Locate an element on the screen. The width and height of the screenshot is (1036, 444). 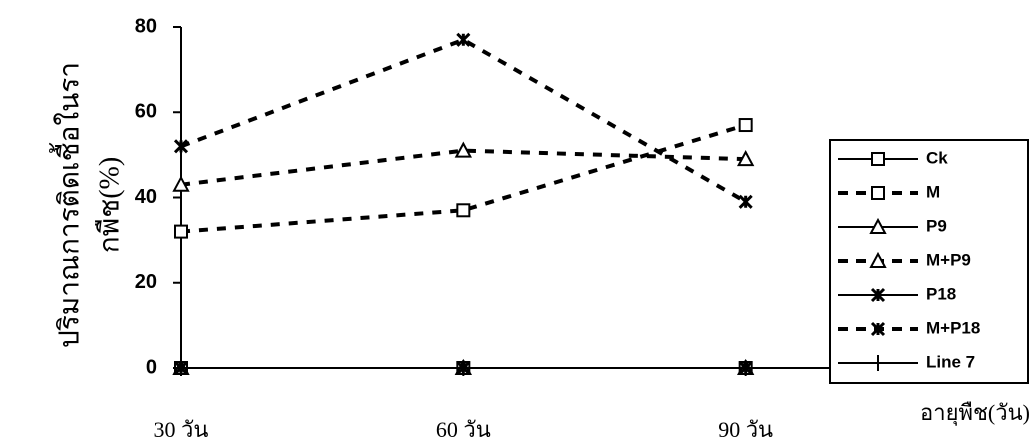
x-tick-label: 30 วัน is located at coordinates (181, 429).